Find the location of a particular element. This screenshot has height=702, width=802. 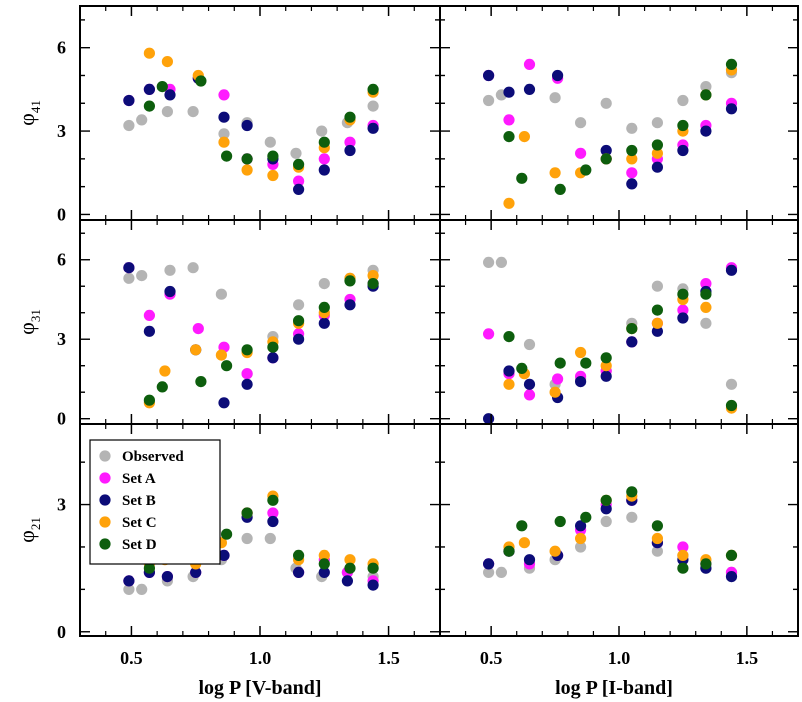

x-tick-label: 1.5 is located at coordinates (747, 658).